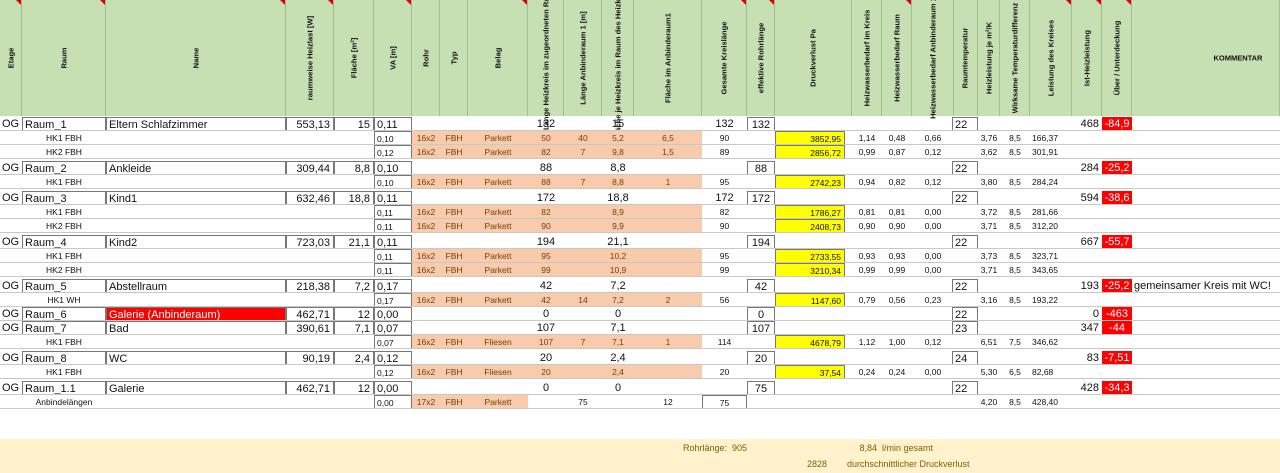 The width and height of the screenshot is (1280, 473). Describe the element at coordinates (310, 124) in the screenshot. I see `cell-heizlast: 553,13` at that location.